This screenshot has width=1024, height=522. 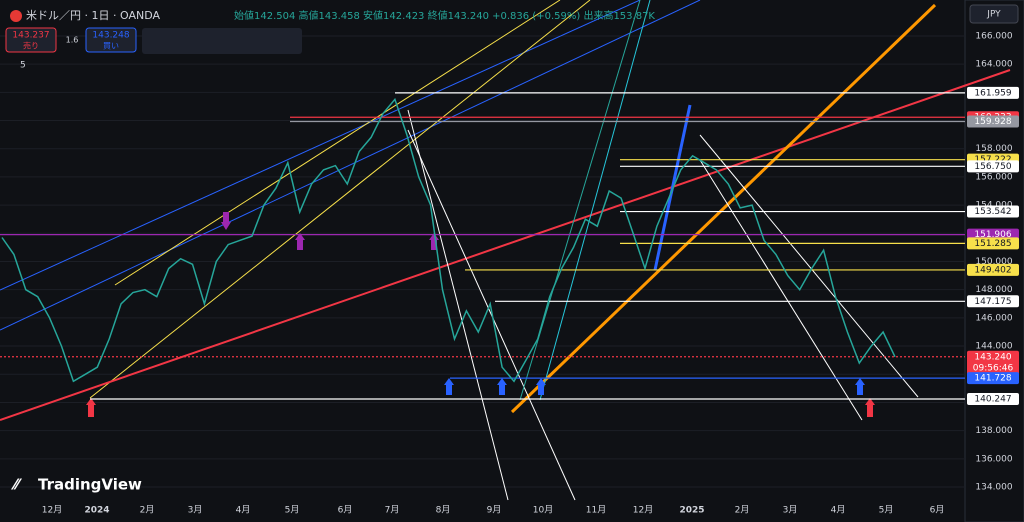 I want to click on level-label: 147.175, so click(x=992, y=302).